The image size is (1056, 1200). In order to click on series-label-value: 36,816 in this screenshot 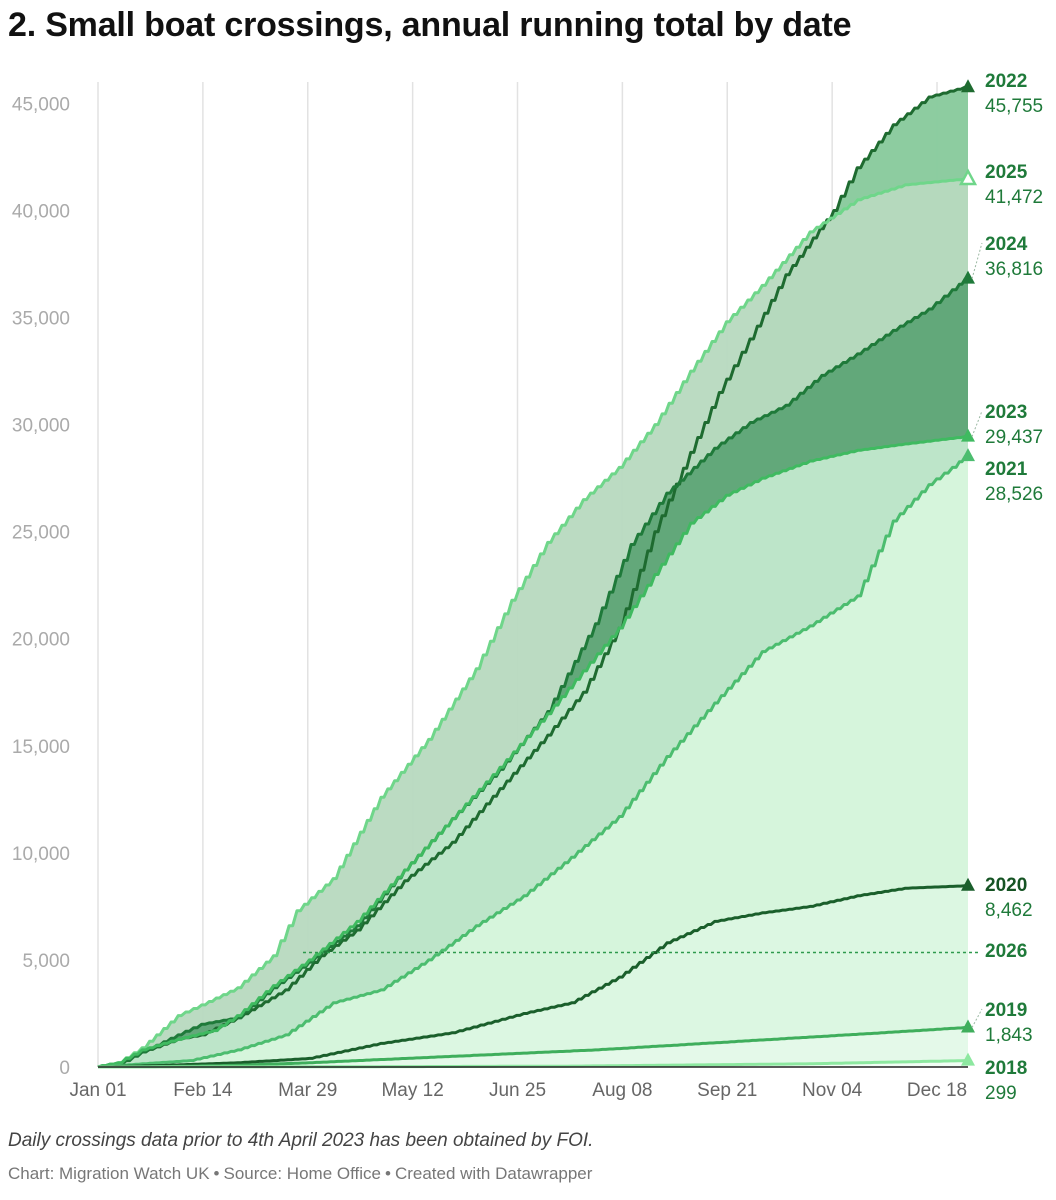, I will do `click(1014, 269)`.